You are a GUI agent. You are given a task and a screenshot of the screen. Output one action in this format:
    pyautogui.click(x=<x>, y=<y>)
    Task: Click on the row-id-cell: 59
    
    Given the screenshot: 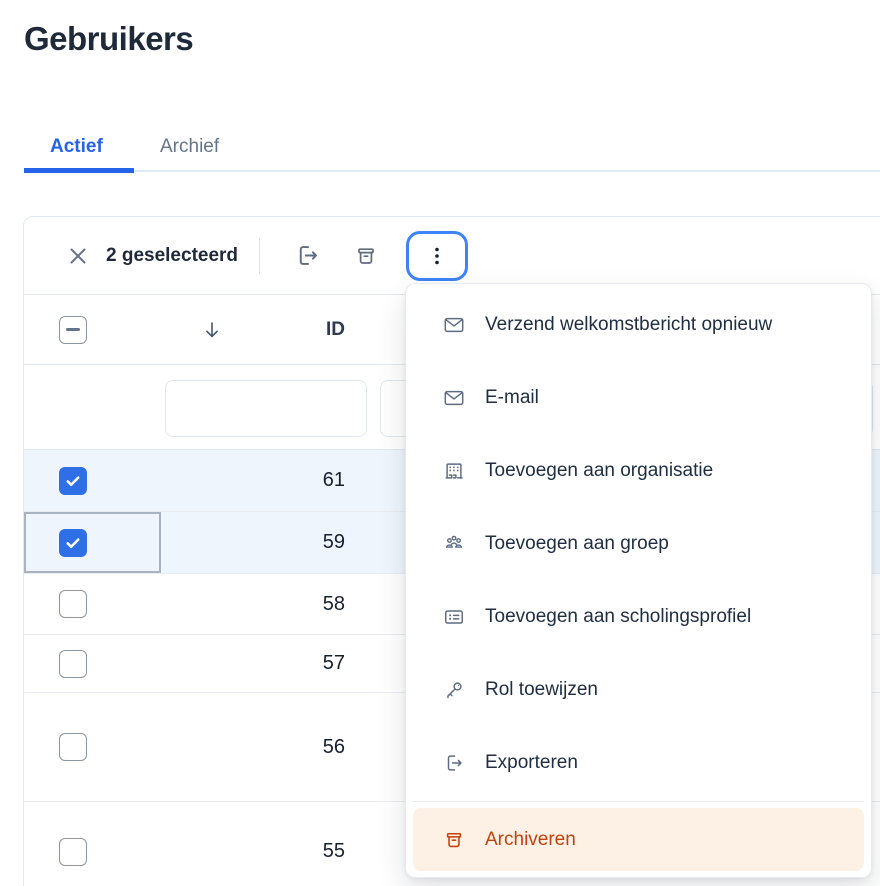 What is the action you would take?
    pyautogui.click(x=333, y=542)
    